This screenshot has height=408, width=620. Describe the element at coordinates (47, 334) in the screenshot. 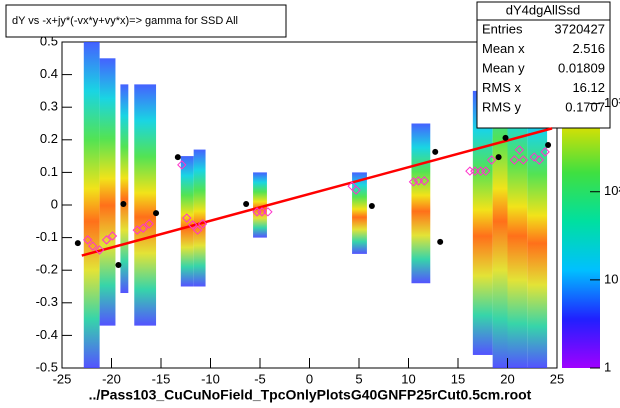

I see `y-tick-label: -0.4` at that location.